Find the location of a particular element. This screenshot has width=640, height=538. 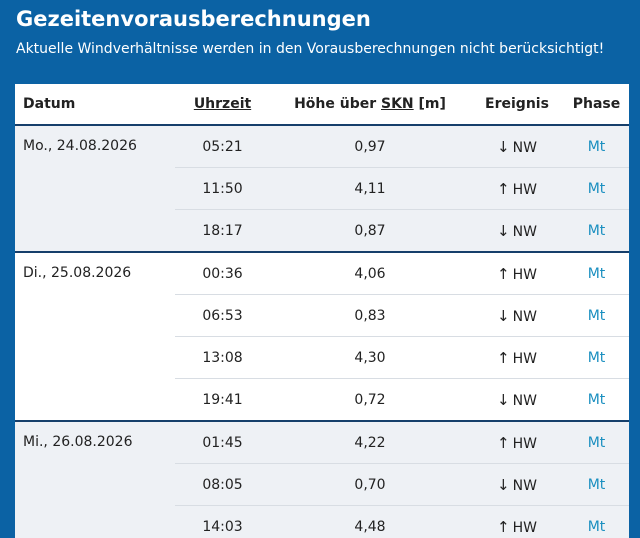

height-cell: 0,70 is located at coordinates (370, 484).